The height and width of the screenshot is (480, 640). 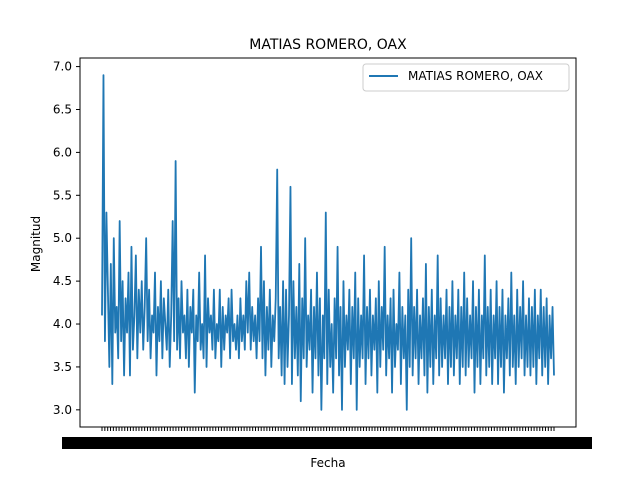 What do you see at coordinates (62, 324) in the screenshot?
I see `y-tick-label: 4.0` at bounding box center [62, 324].